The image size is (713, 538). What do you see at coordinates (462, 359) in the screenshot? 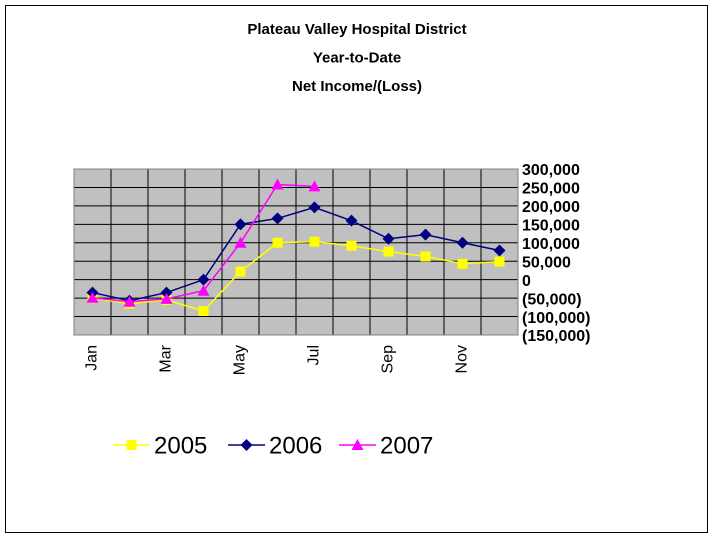
I see `x-tick-label: Nov` at bounding box center [462, 359].